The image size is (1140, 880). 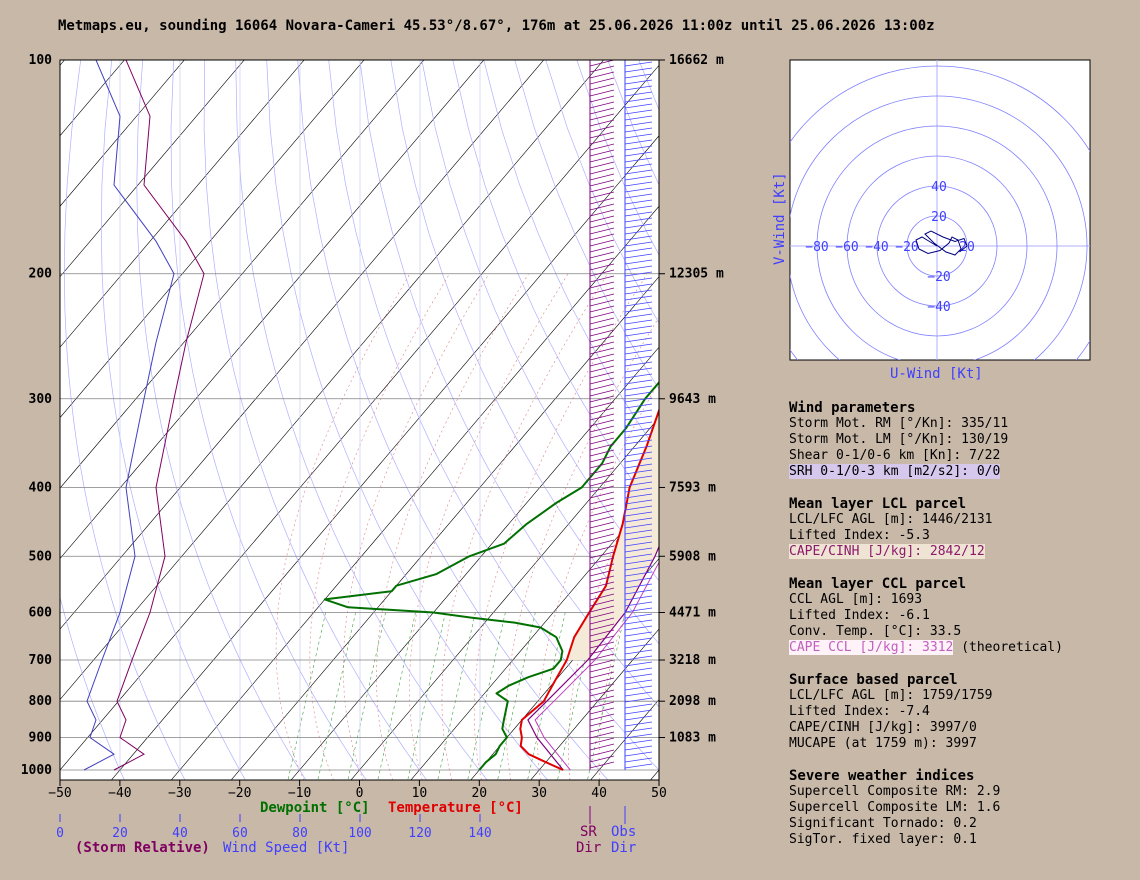 What do you see at coordinates (455, 808) in the screenshot?
I see `temperature-axis-label: Temperature [°C]` at bounding box center [455, 808].